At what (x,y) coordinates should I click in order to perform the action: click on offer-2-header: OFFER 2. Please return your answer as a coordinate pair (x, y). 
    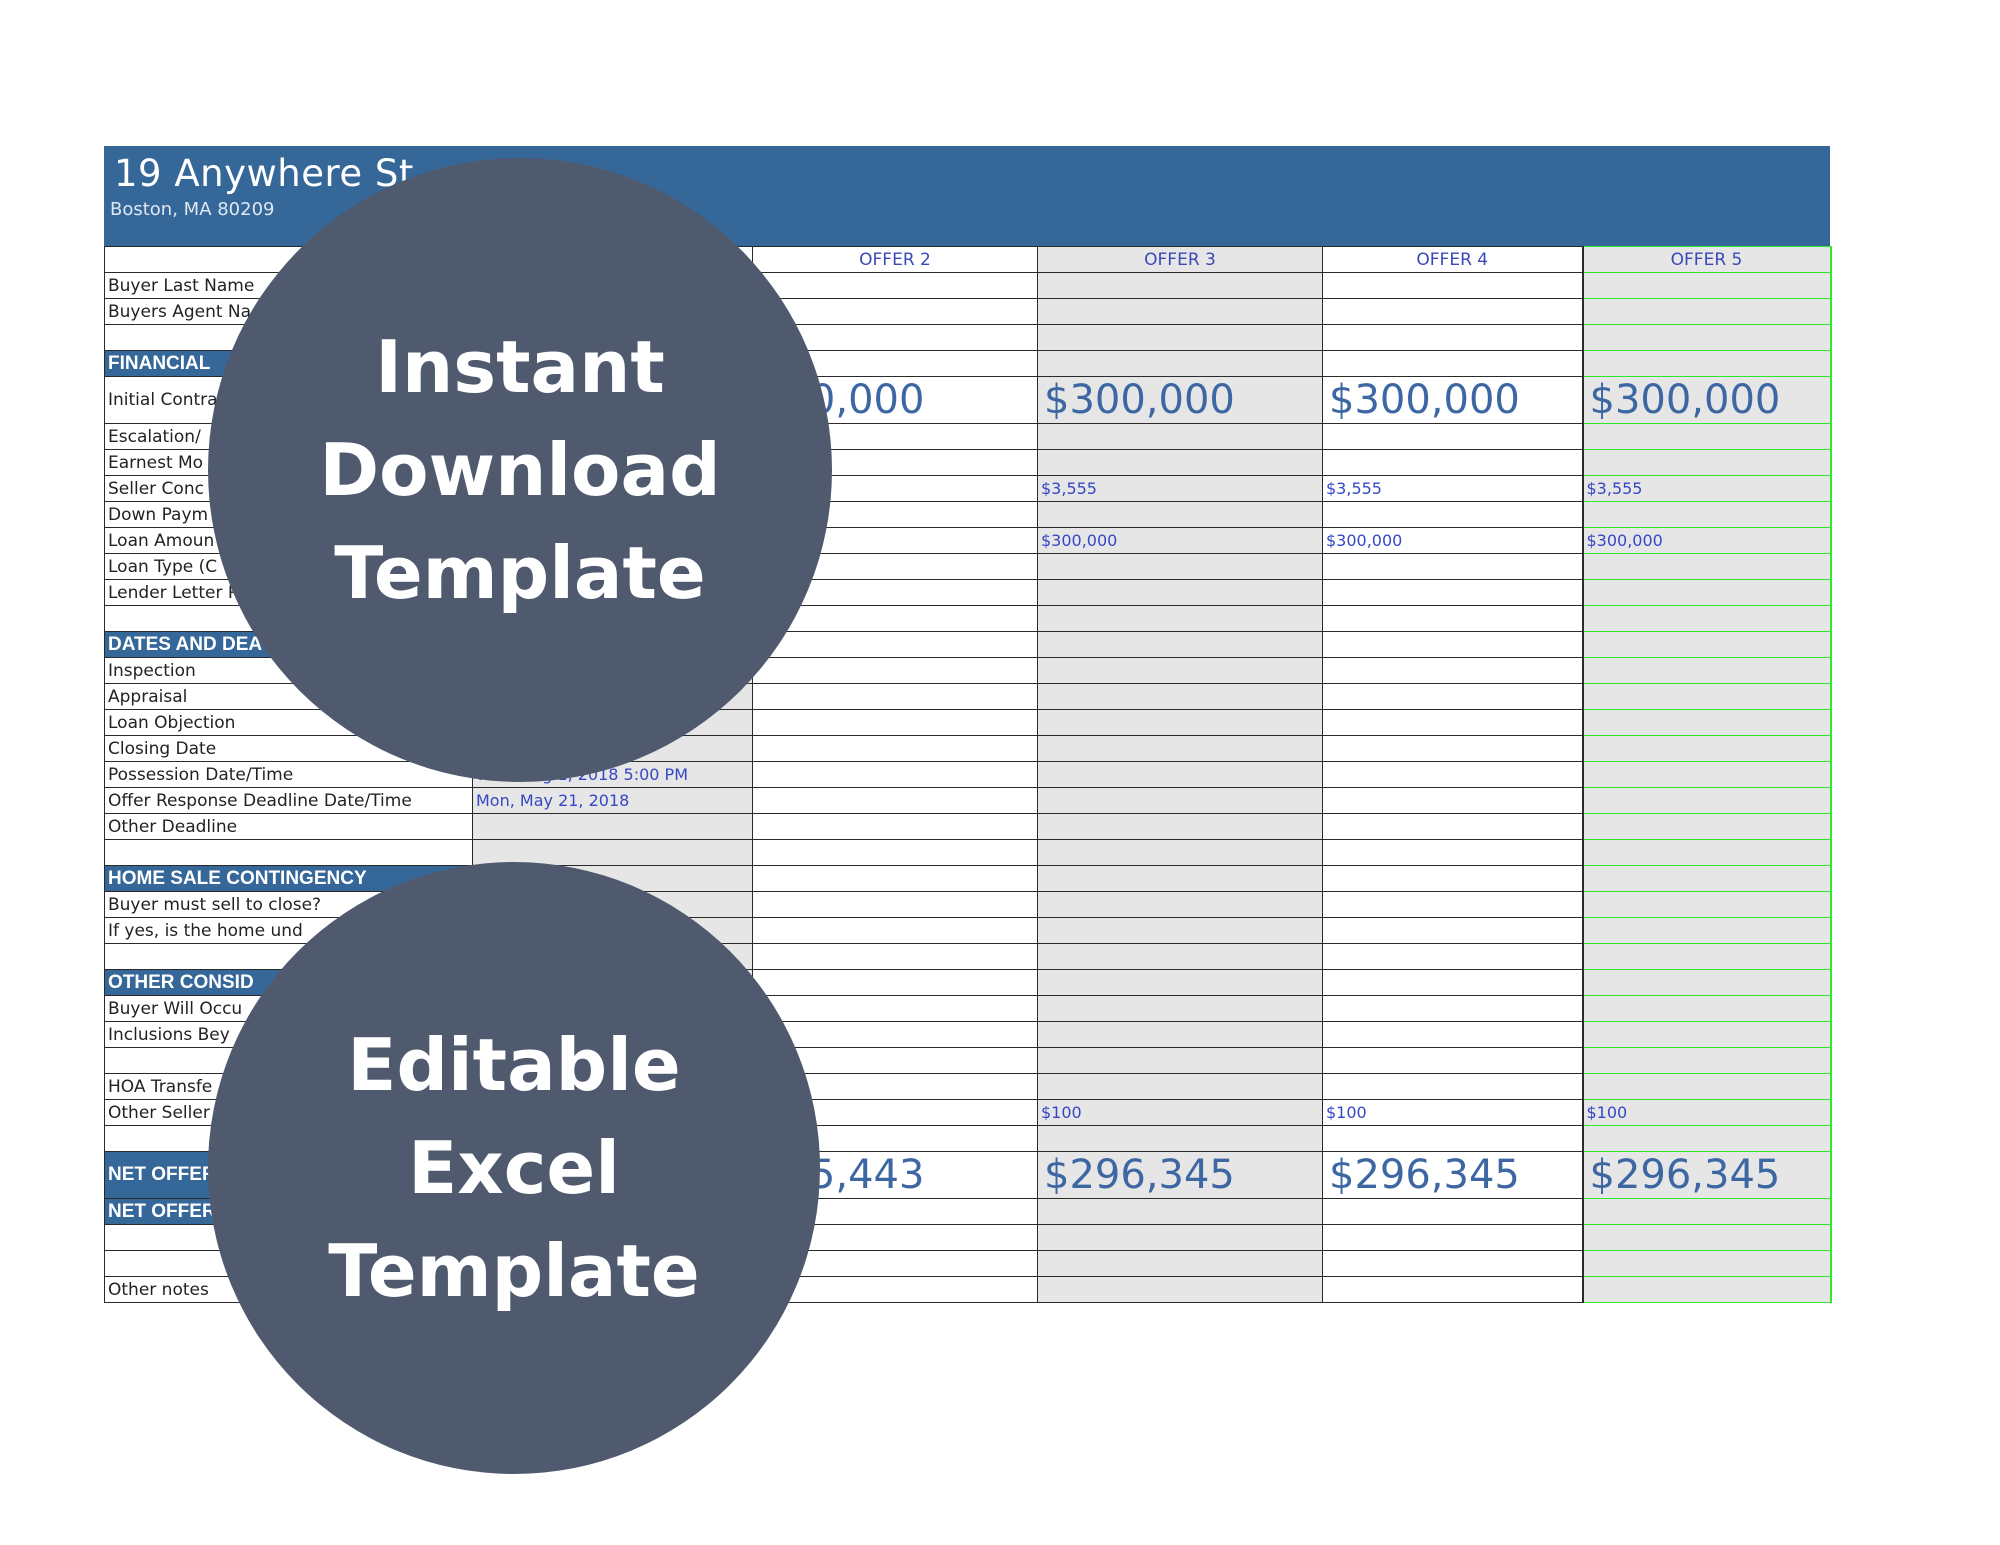
    Looking at the image, I should click on (895, 259).